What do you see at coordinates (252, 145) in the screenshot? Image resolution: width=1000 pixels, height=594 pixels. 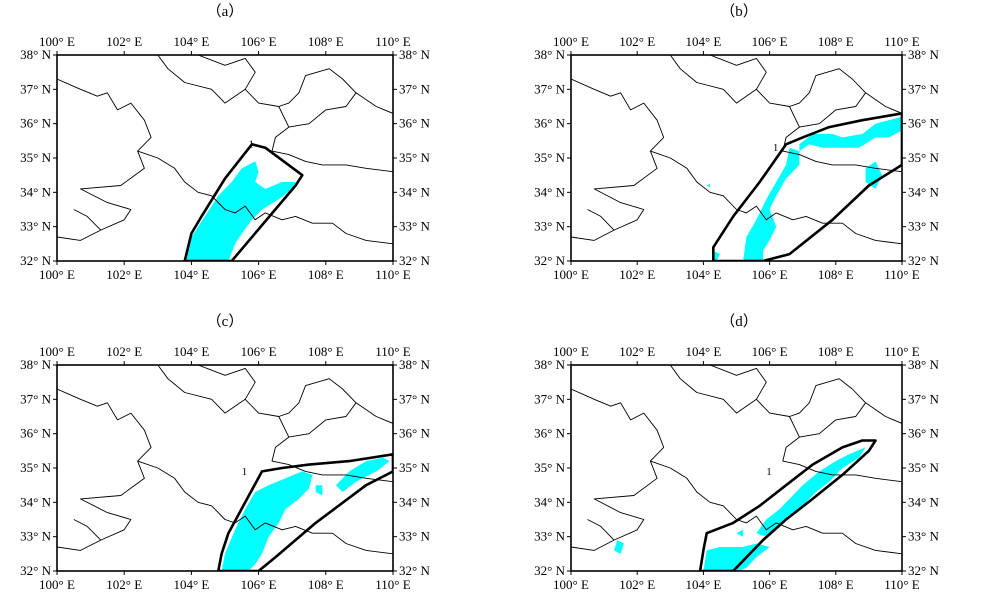 I see `contour-label-a: 1` at bounding box center [252, 145].